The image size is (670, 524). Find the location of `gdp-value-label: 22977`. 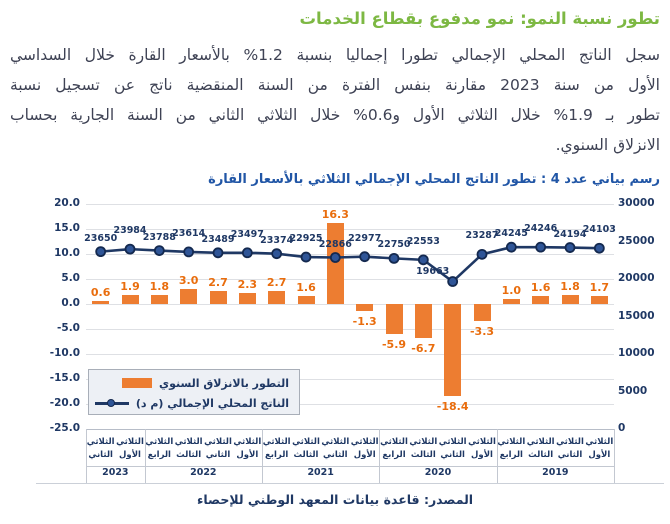

gdp-value-label: 22977 is located at coordinates (365, 238).